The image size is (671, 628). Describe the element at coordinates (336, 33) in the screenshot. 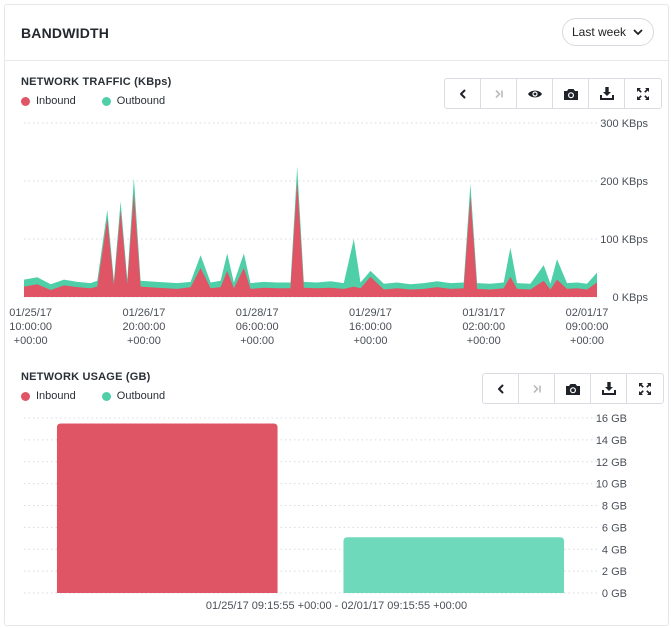

I see `panel-header: BANDWIDTH Last week` at that location.